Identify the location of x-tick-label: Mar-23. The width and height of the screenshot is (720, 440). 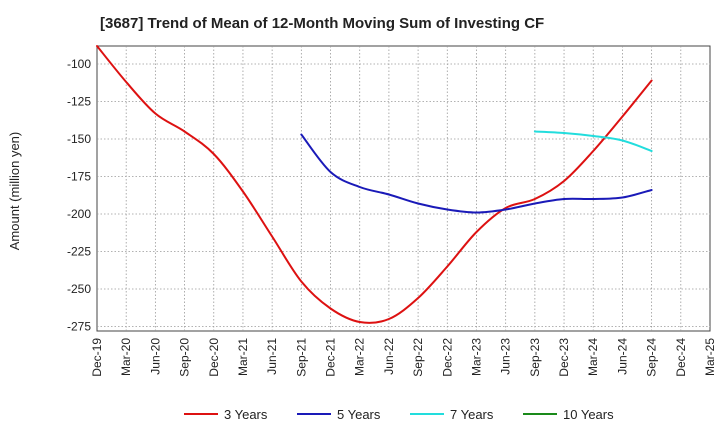
(476, 357).